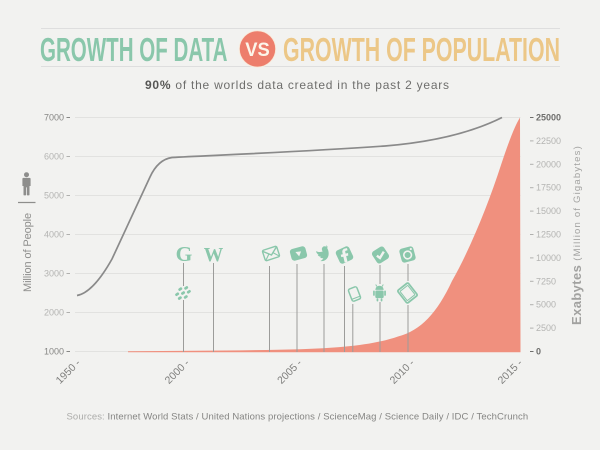  I want to click on svg-text: 12500, so click(548, 235).